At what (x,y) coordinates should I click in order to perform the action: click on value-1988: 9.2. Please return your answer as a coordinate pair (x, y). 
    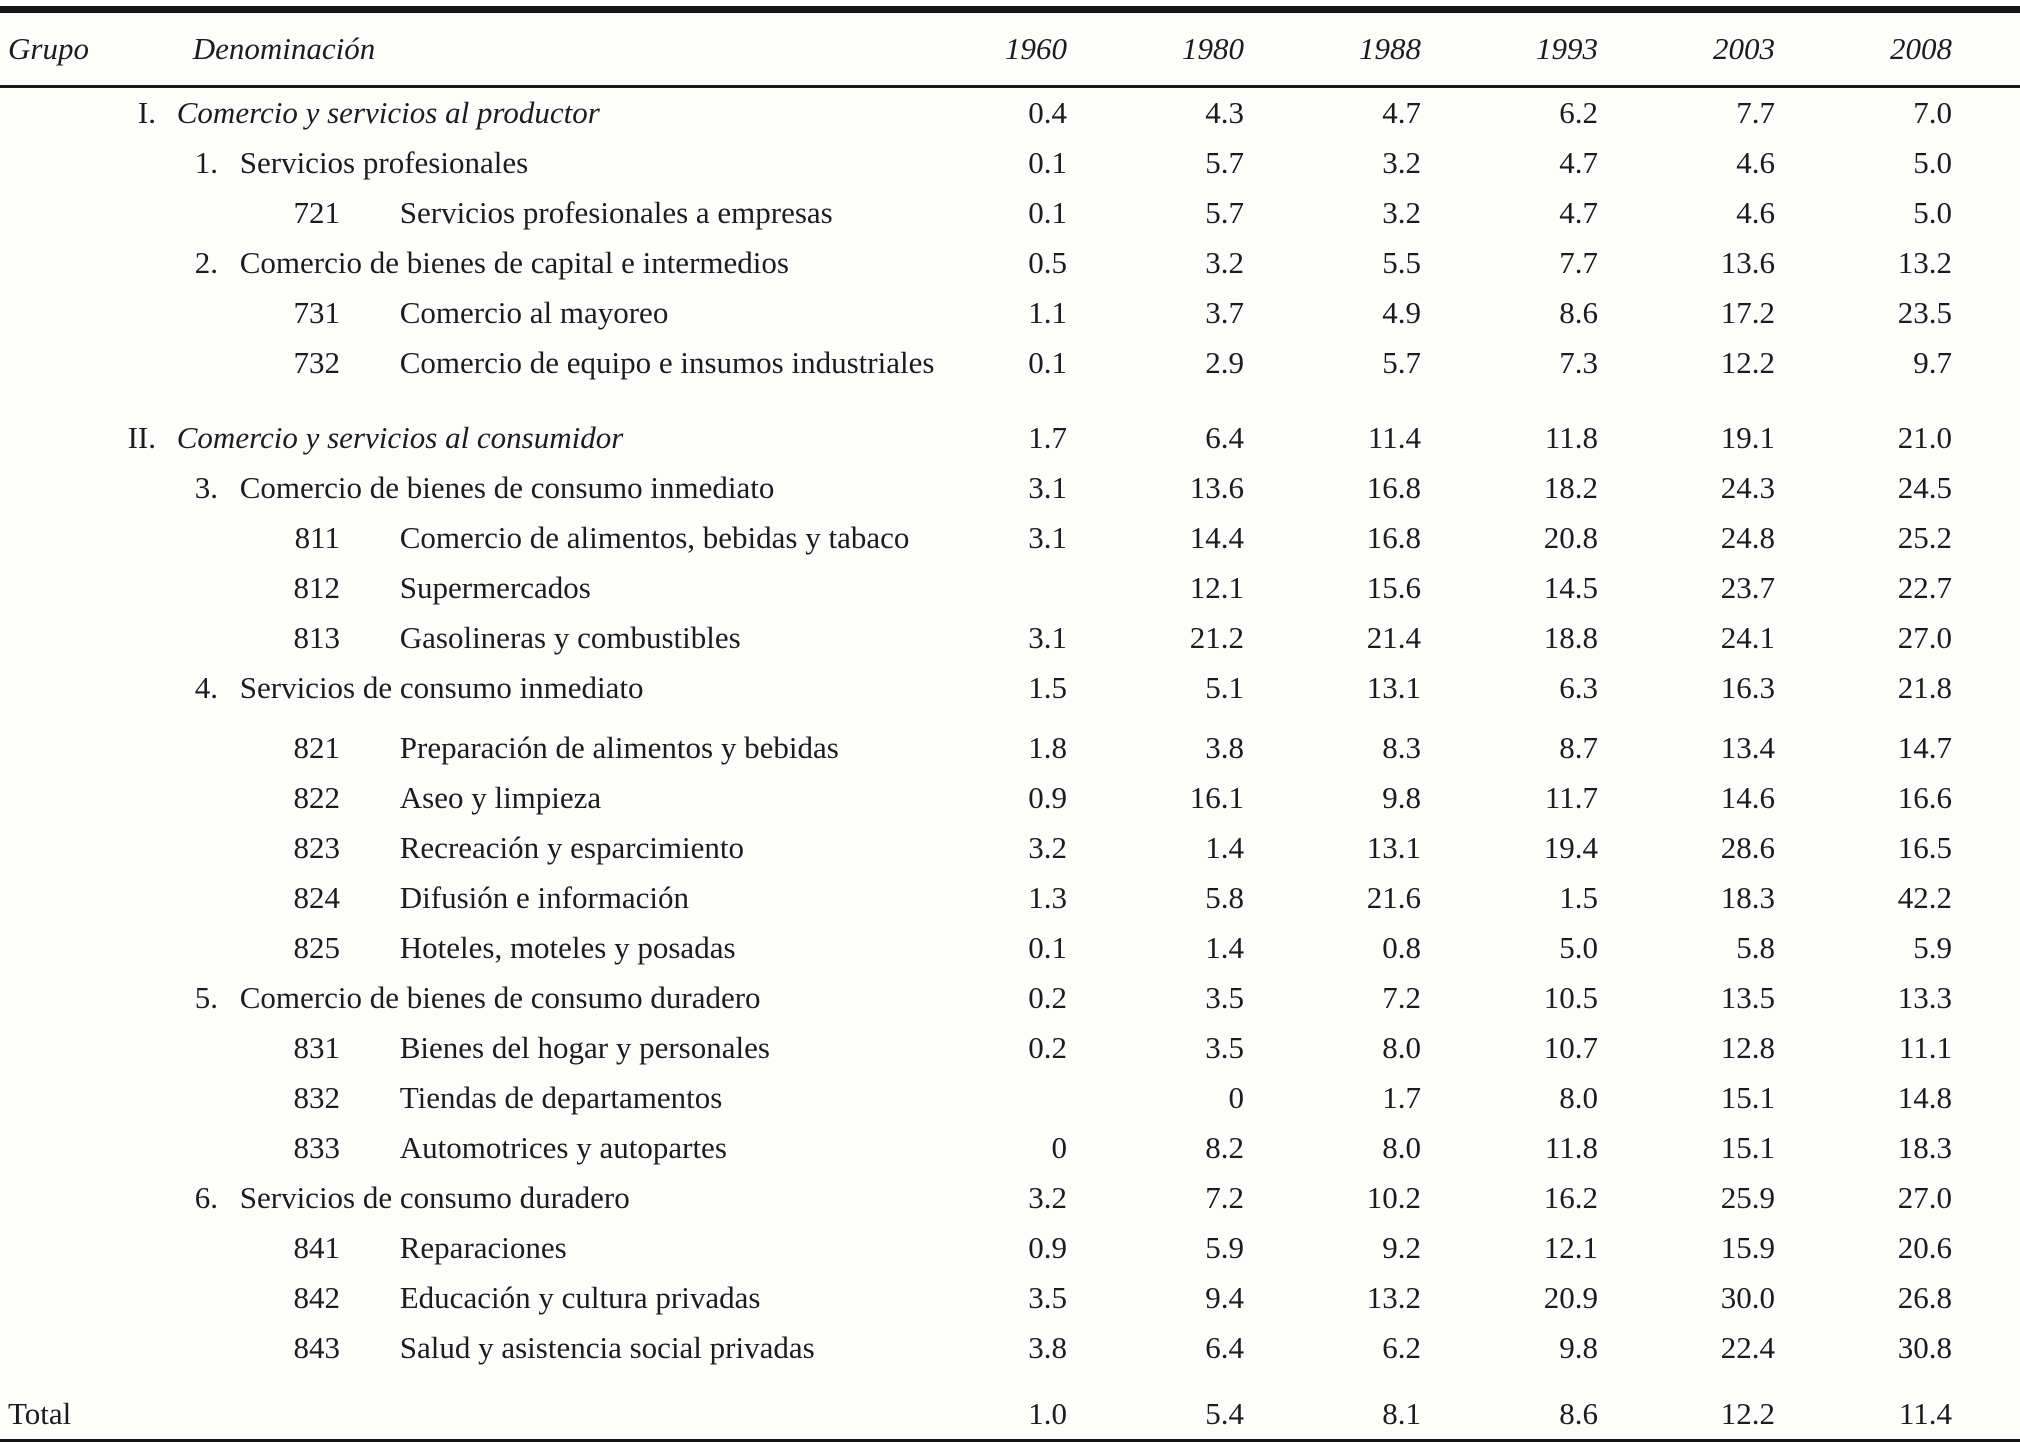
    Looking at the image, I should click on (1401, 1247).